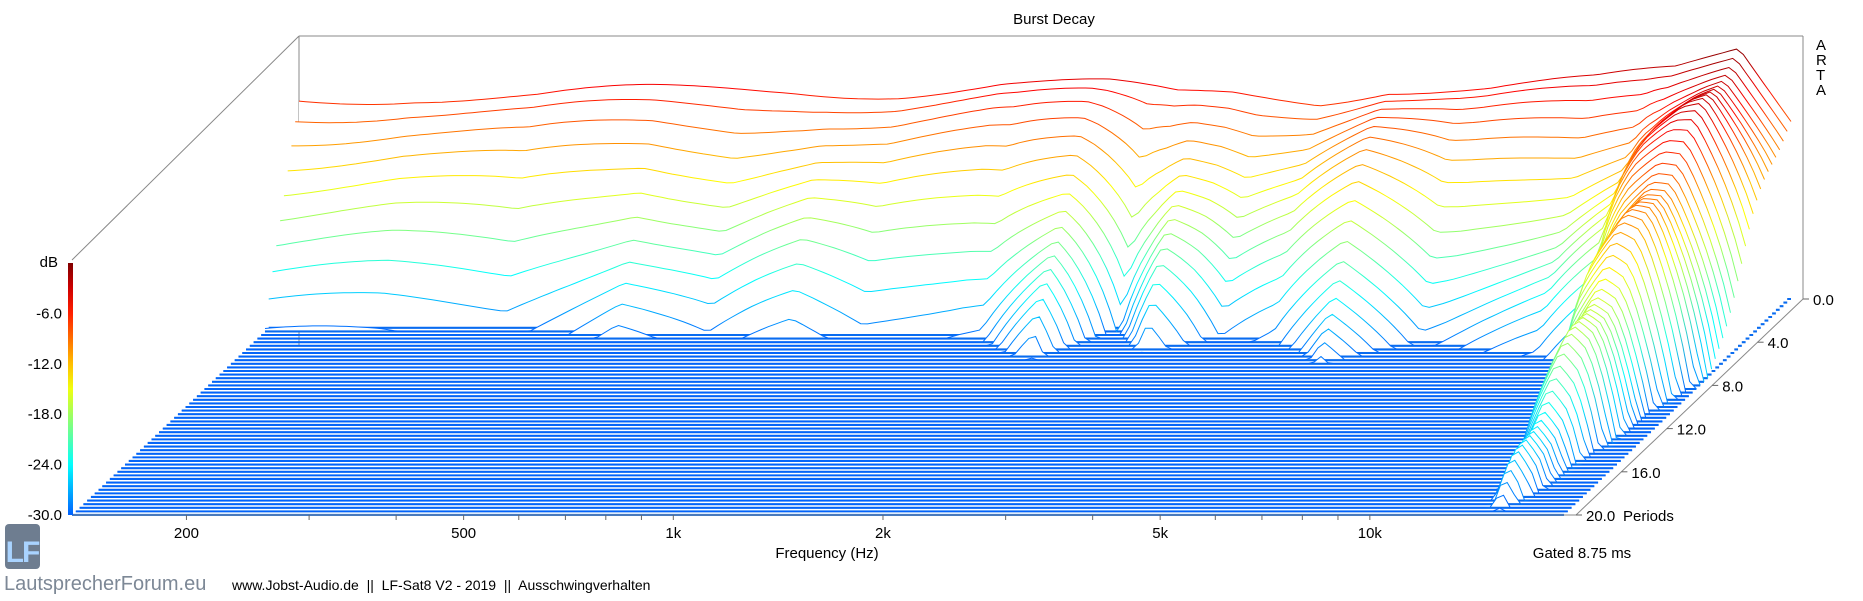 This screenshot has width=1863, height=601. I want to click on z-axis-label: dB, so click(49, 262).